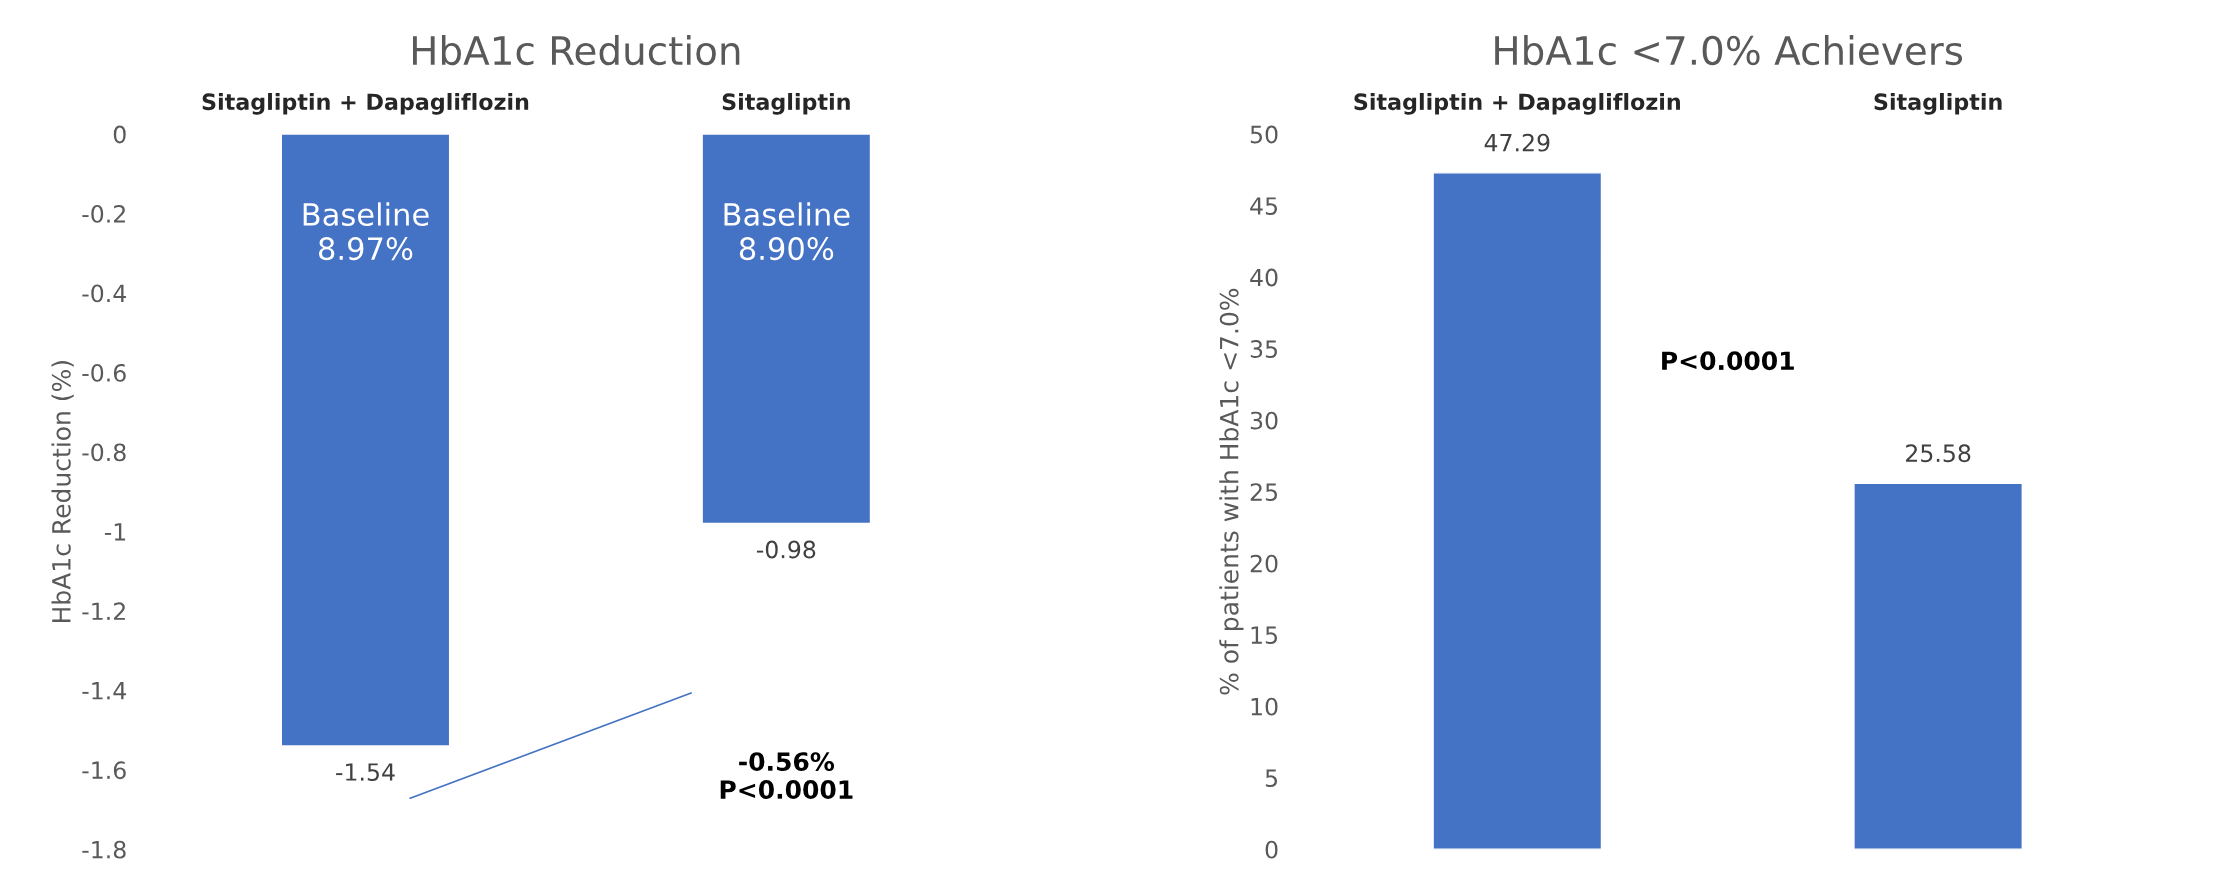 The width and height of the screenshot is (2215, 894). What do you see at coordinates (104, 293) in the screenshot?
I see `y-tick-label: -0.4` at bounding box center [104, 293].